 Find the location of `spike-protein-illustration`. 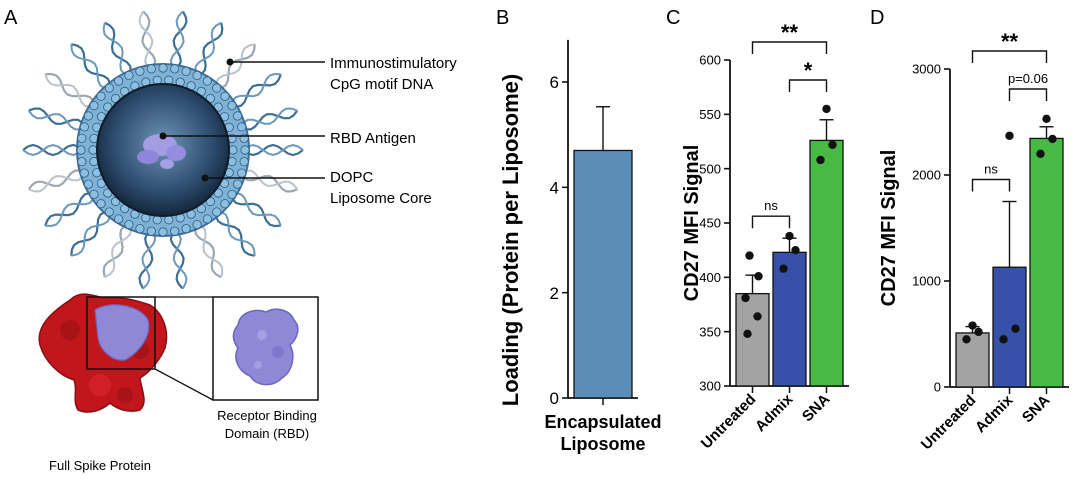

spike-protein-illustration is located at coordinates (103, 353).